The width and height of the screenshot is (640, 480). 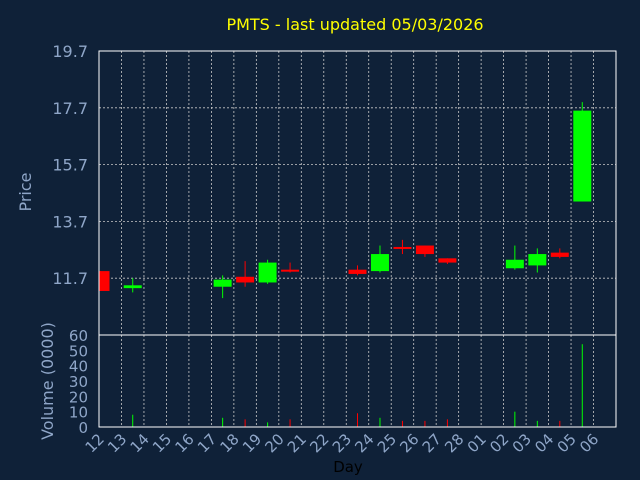 I want to click on volume-tick-label: 40, so click(x=78, y=367).